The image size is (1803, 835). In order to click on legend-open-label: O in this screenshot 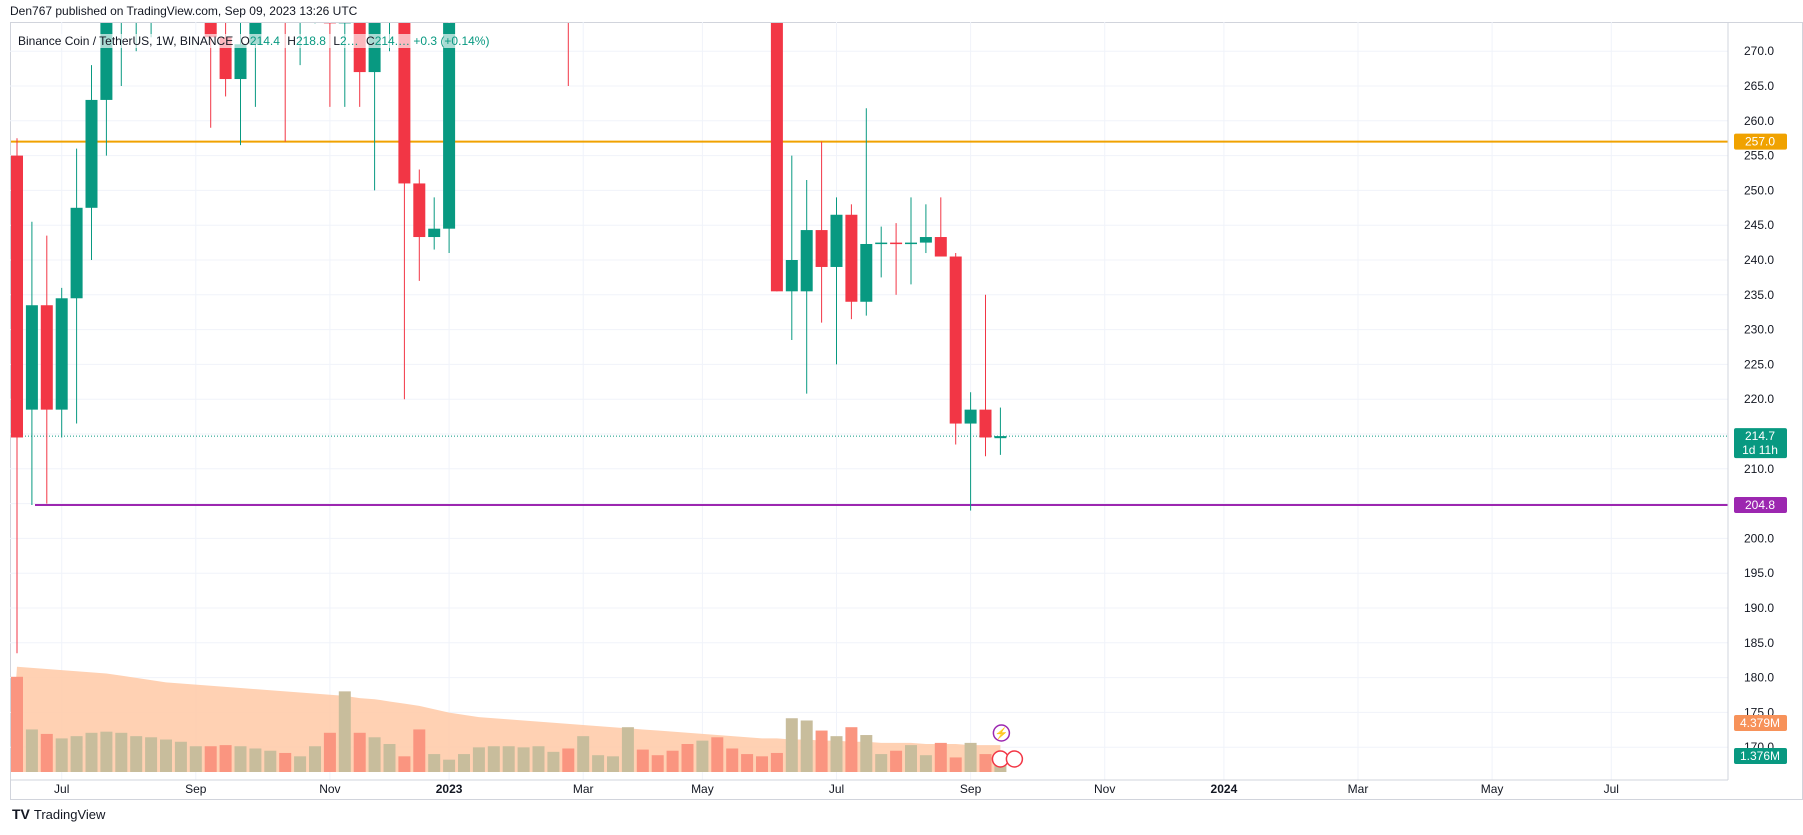, I will do `click(245, 41)`.